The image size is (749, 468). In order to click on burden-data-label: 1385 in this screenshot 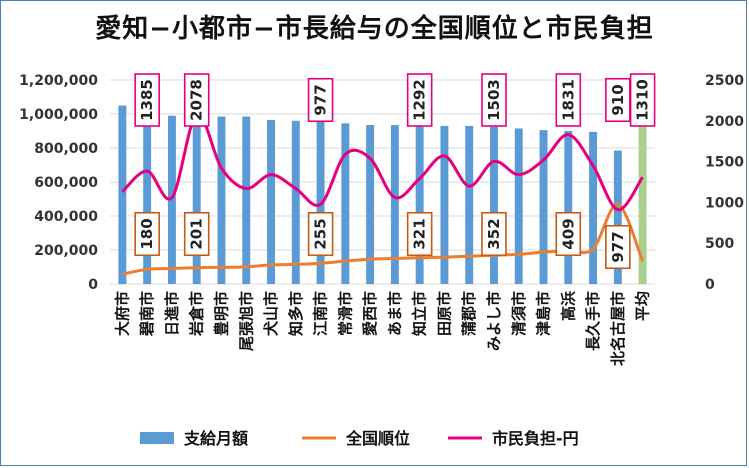, I will do `click(147, 100)`.